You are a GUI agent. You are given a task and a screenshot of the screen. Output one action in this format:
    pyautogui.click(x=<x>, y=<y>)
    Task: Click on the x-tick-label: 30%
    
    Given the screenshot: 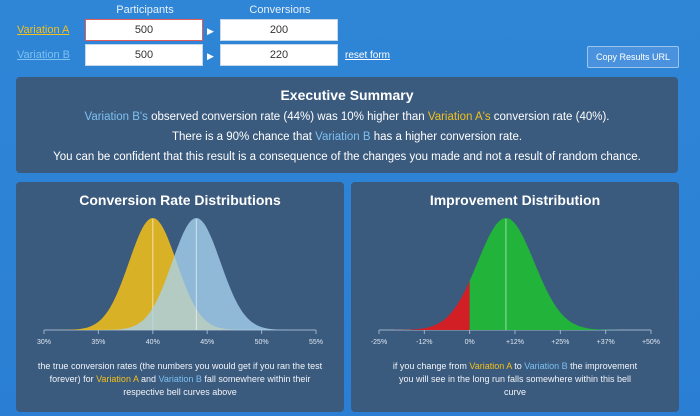 What is the action you would take?
    pyautogui.click(x=44, y=342)
    